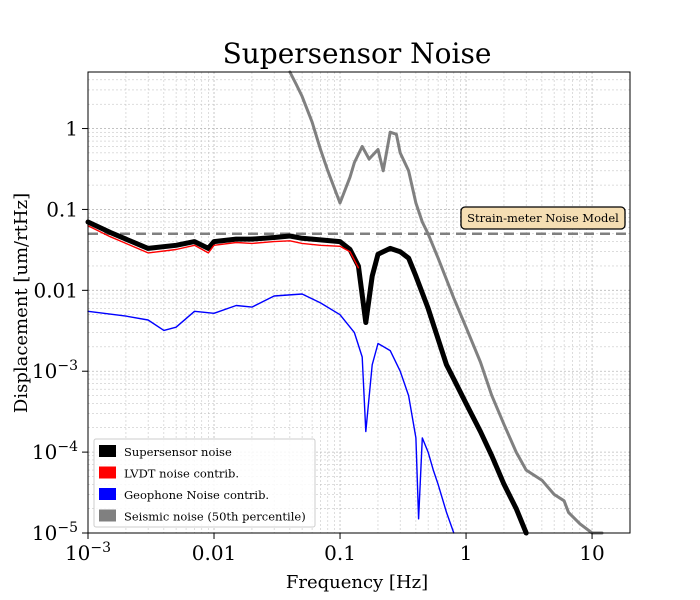 The height and width of the screenshot is (600, 700). Describe the element at coordinates (214, 553) in the screenshot. I see `x-tick-label: 0.01` at that location.